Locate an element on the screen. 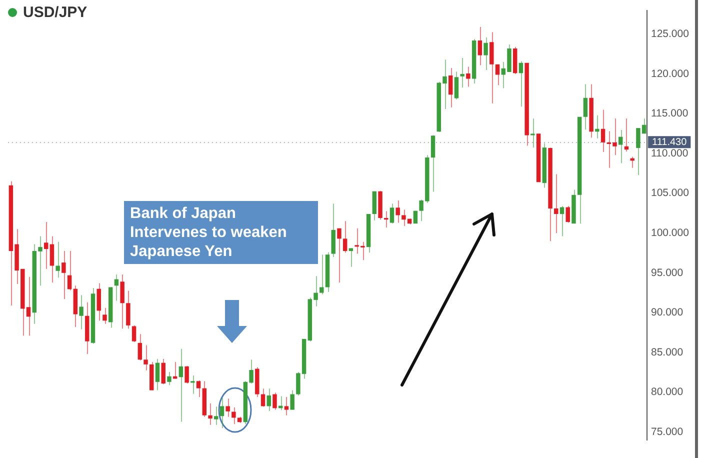 The image size is (701, 458). y-tick-label: 100.000 is located at coordinates (670, 233).